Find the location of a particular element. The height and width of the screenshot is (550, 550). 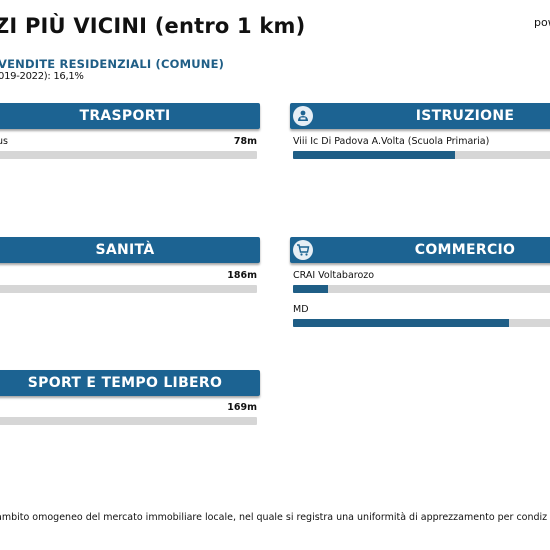

trasporti-item-distance: 78m is located at coordinates (245, 141).